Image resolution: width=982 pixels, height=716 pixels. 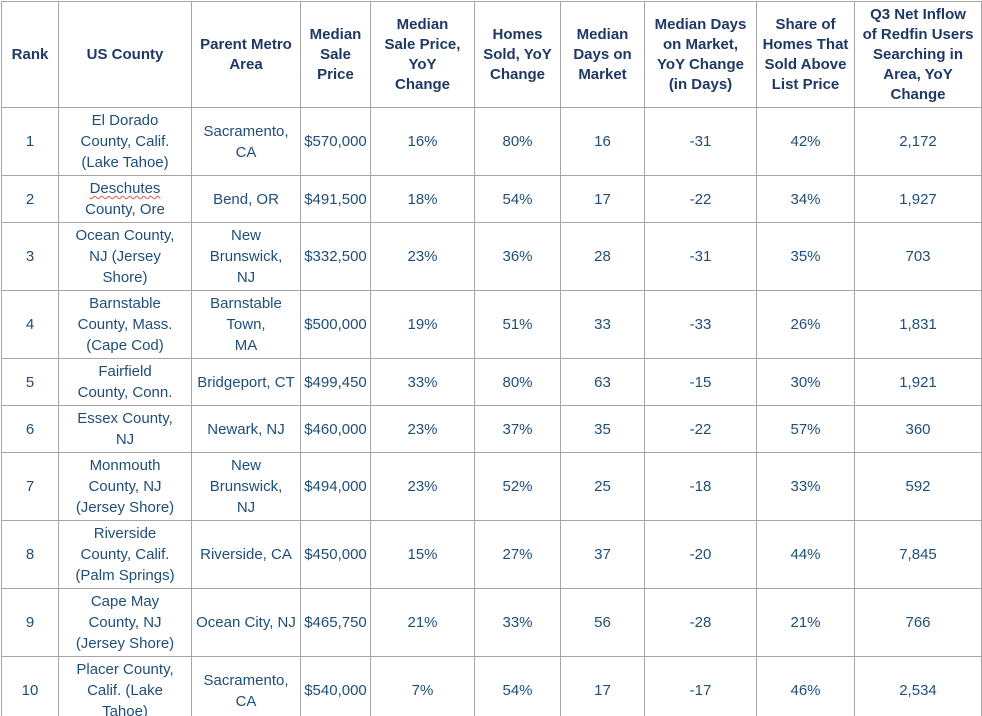 I want to click on cell-net-inflow: 592, so click(x=918, y=486).